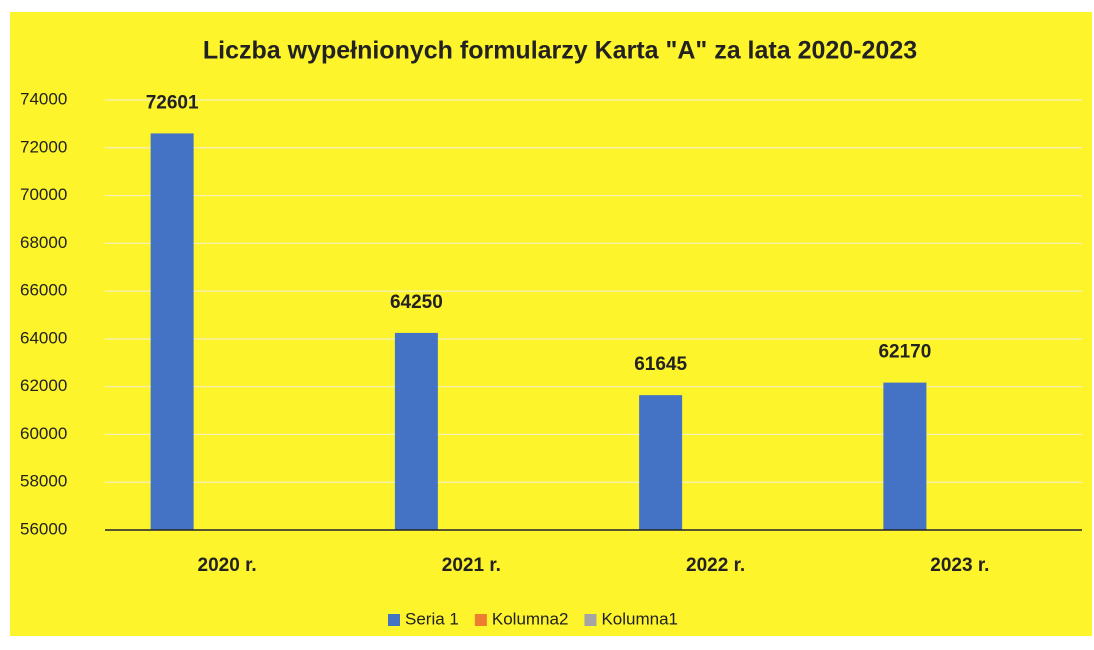 The height and width of the screenshot is (650, 1094). What do you see at coordinates (172, 102) in the screenshot?
I see `data-label: 72601` at bounding box center [172, 102].